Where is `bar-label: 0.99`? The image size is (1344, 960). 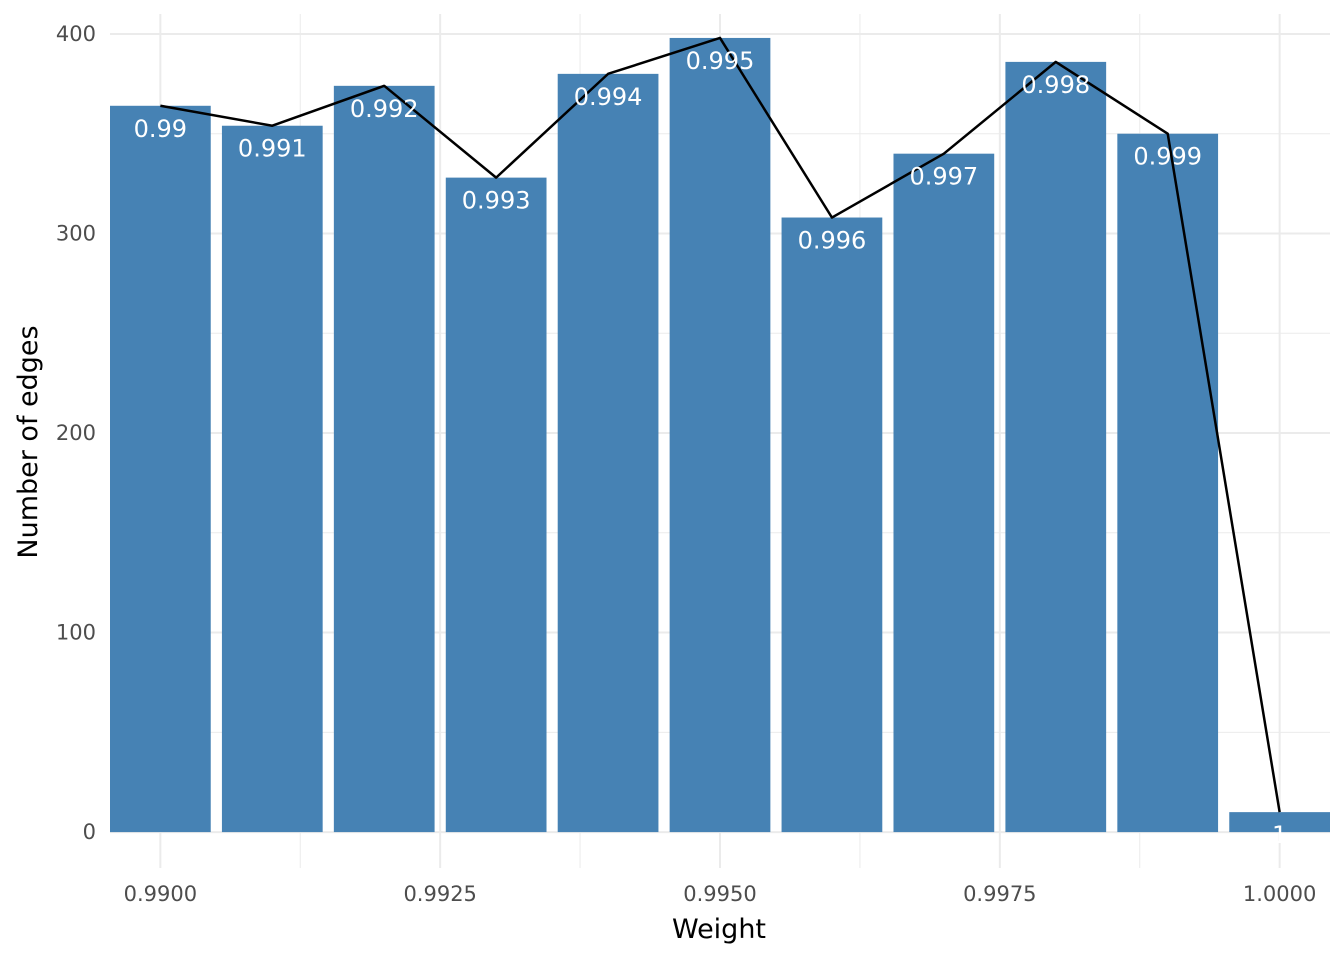 bar-label: 0.99 is located at coordinates (160, 129).